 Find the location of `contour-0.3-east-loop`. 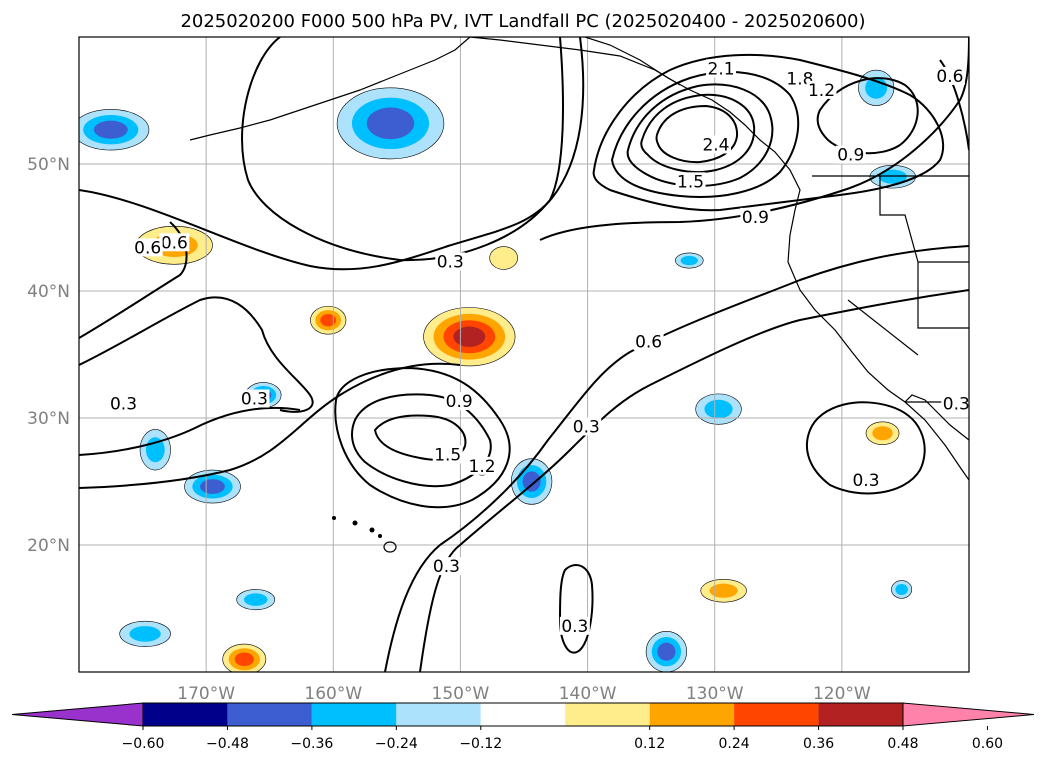

contour-0.3-east-loop is located at coordinates (865, 448).